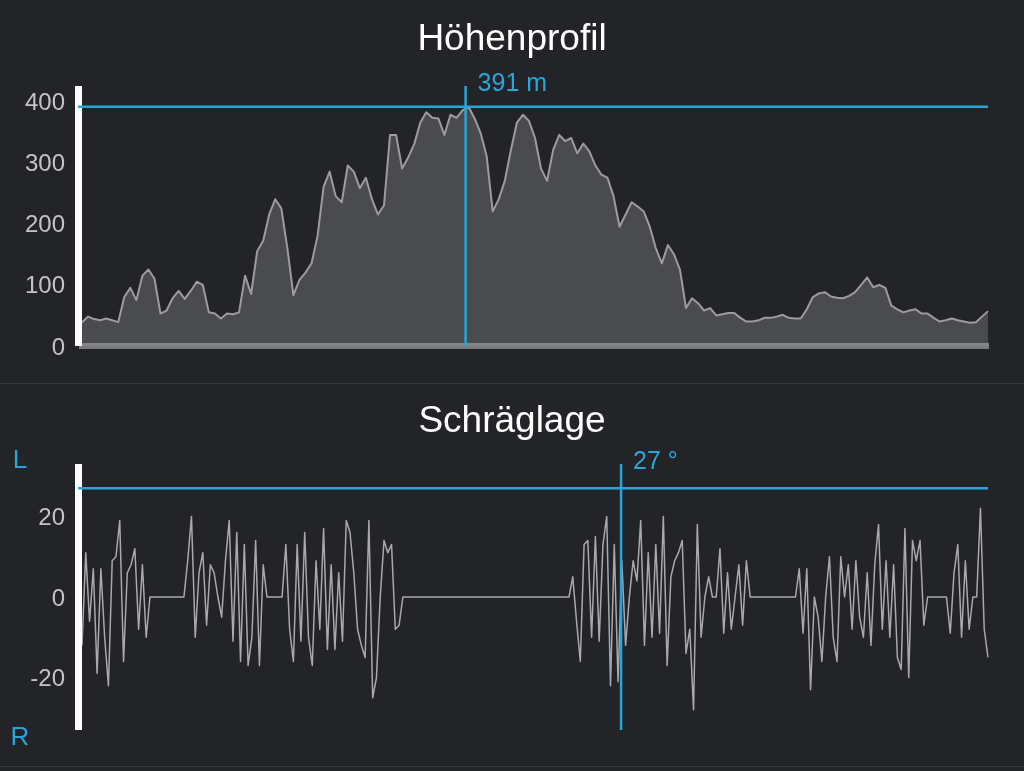 This screenshot has height=771, width=1024. I want to click on chart-title: Höhenprofil, so click(512, 37).